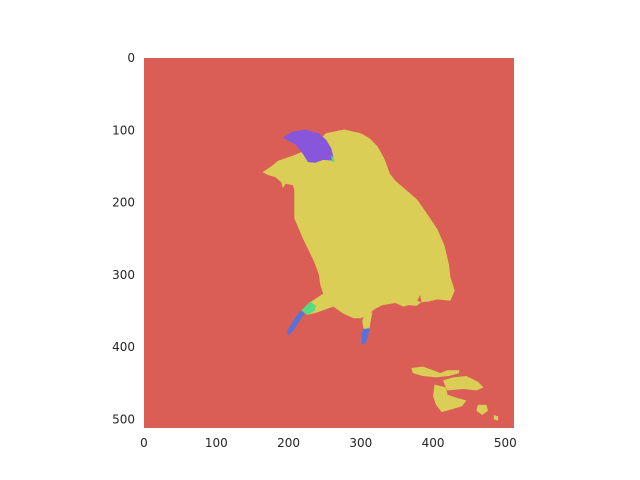  What do you see at coordinates (308, 308) in the screenshot?
I see `region-left-leg-edge` at bounding box center [308, 308].